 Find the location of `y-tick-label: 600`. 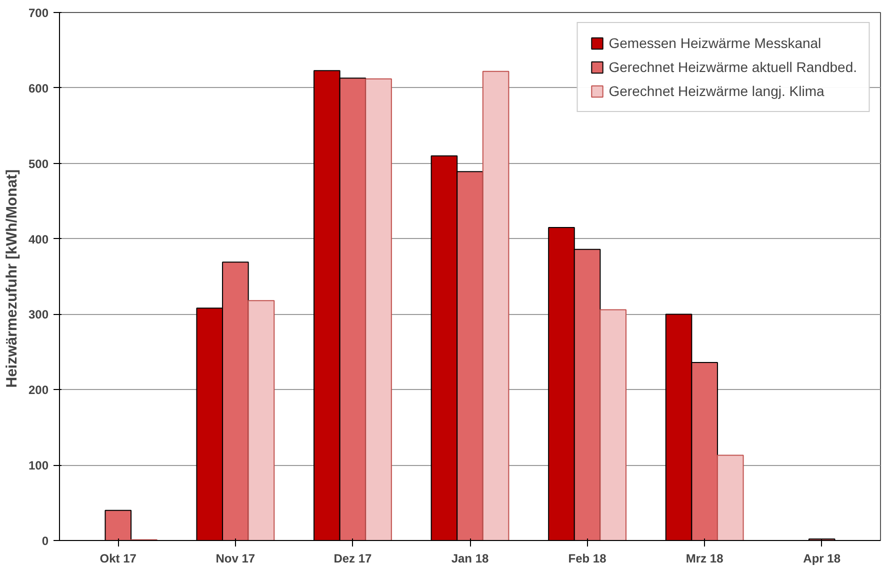

y-tick-label: 600 is located at coordinates (38, 88).